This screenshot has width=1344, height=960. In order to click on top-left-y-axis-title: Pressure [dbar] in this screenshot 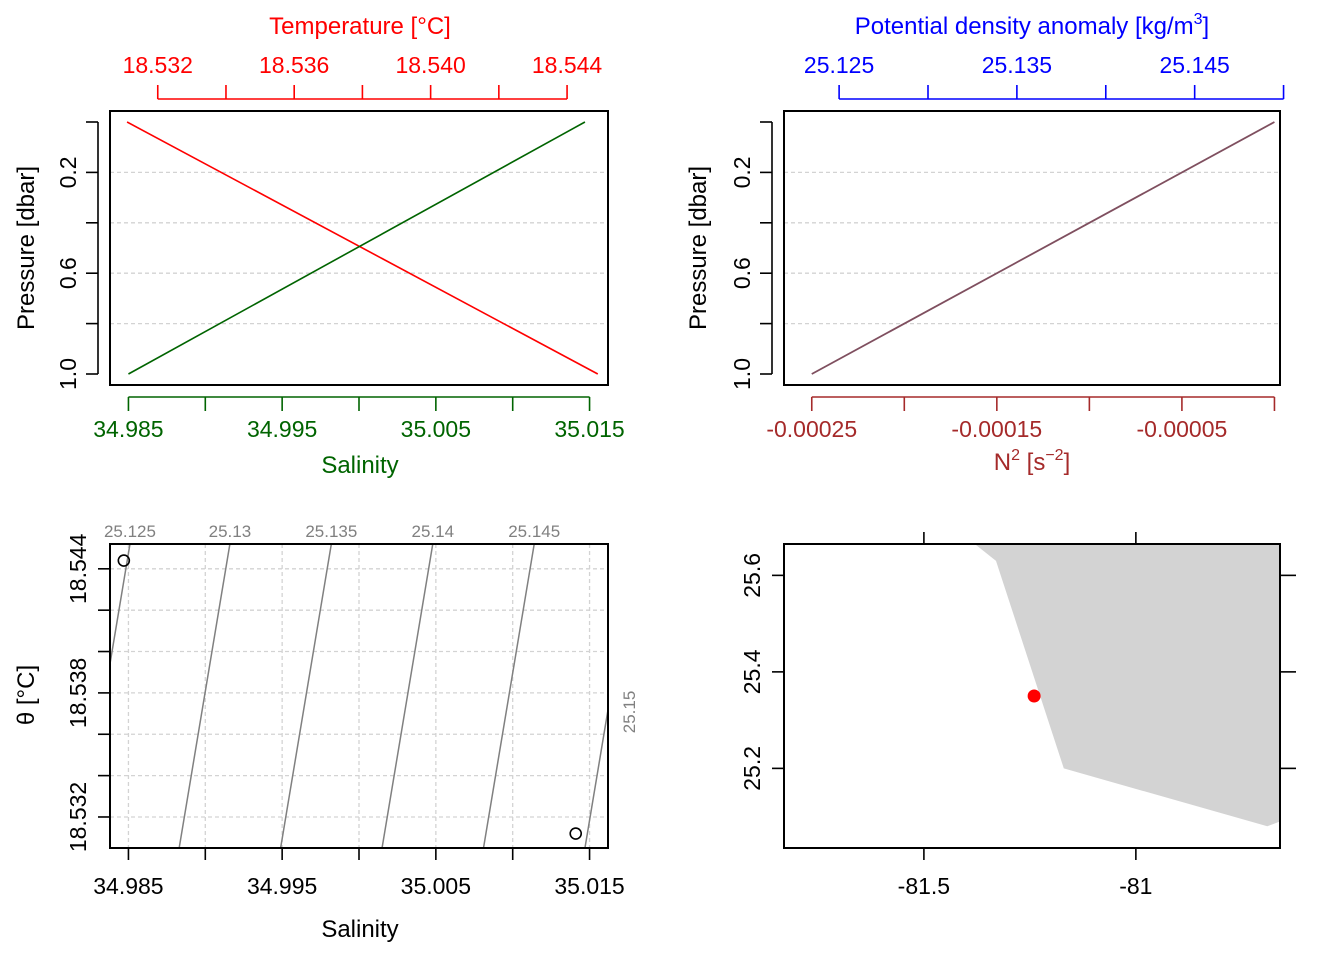, I will do `click(26, 248)`.